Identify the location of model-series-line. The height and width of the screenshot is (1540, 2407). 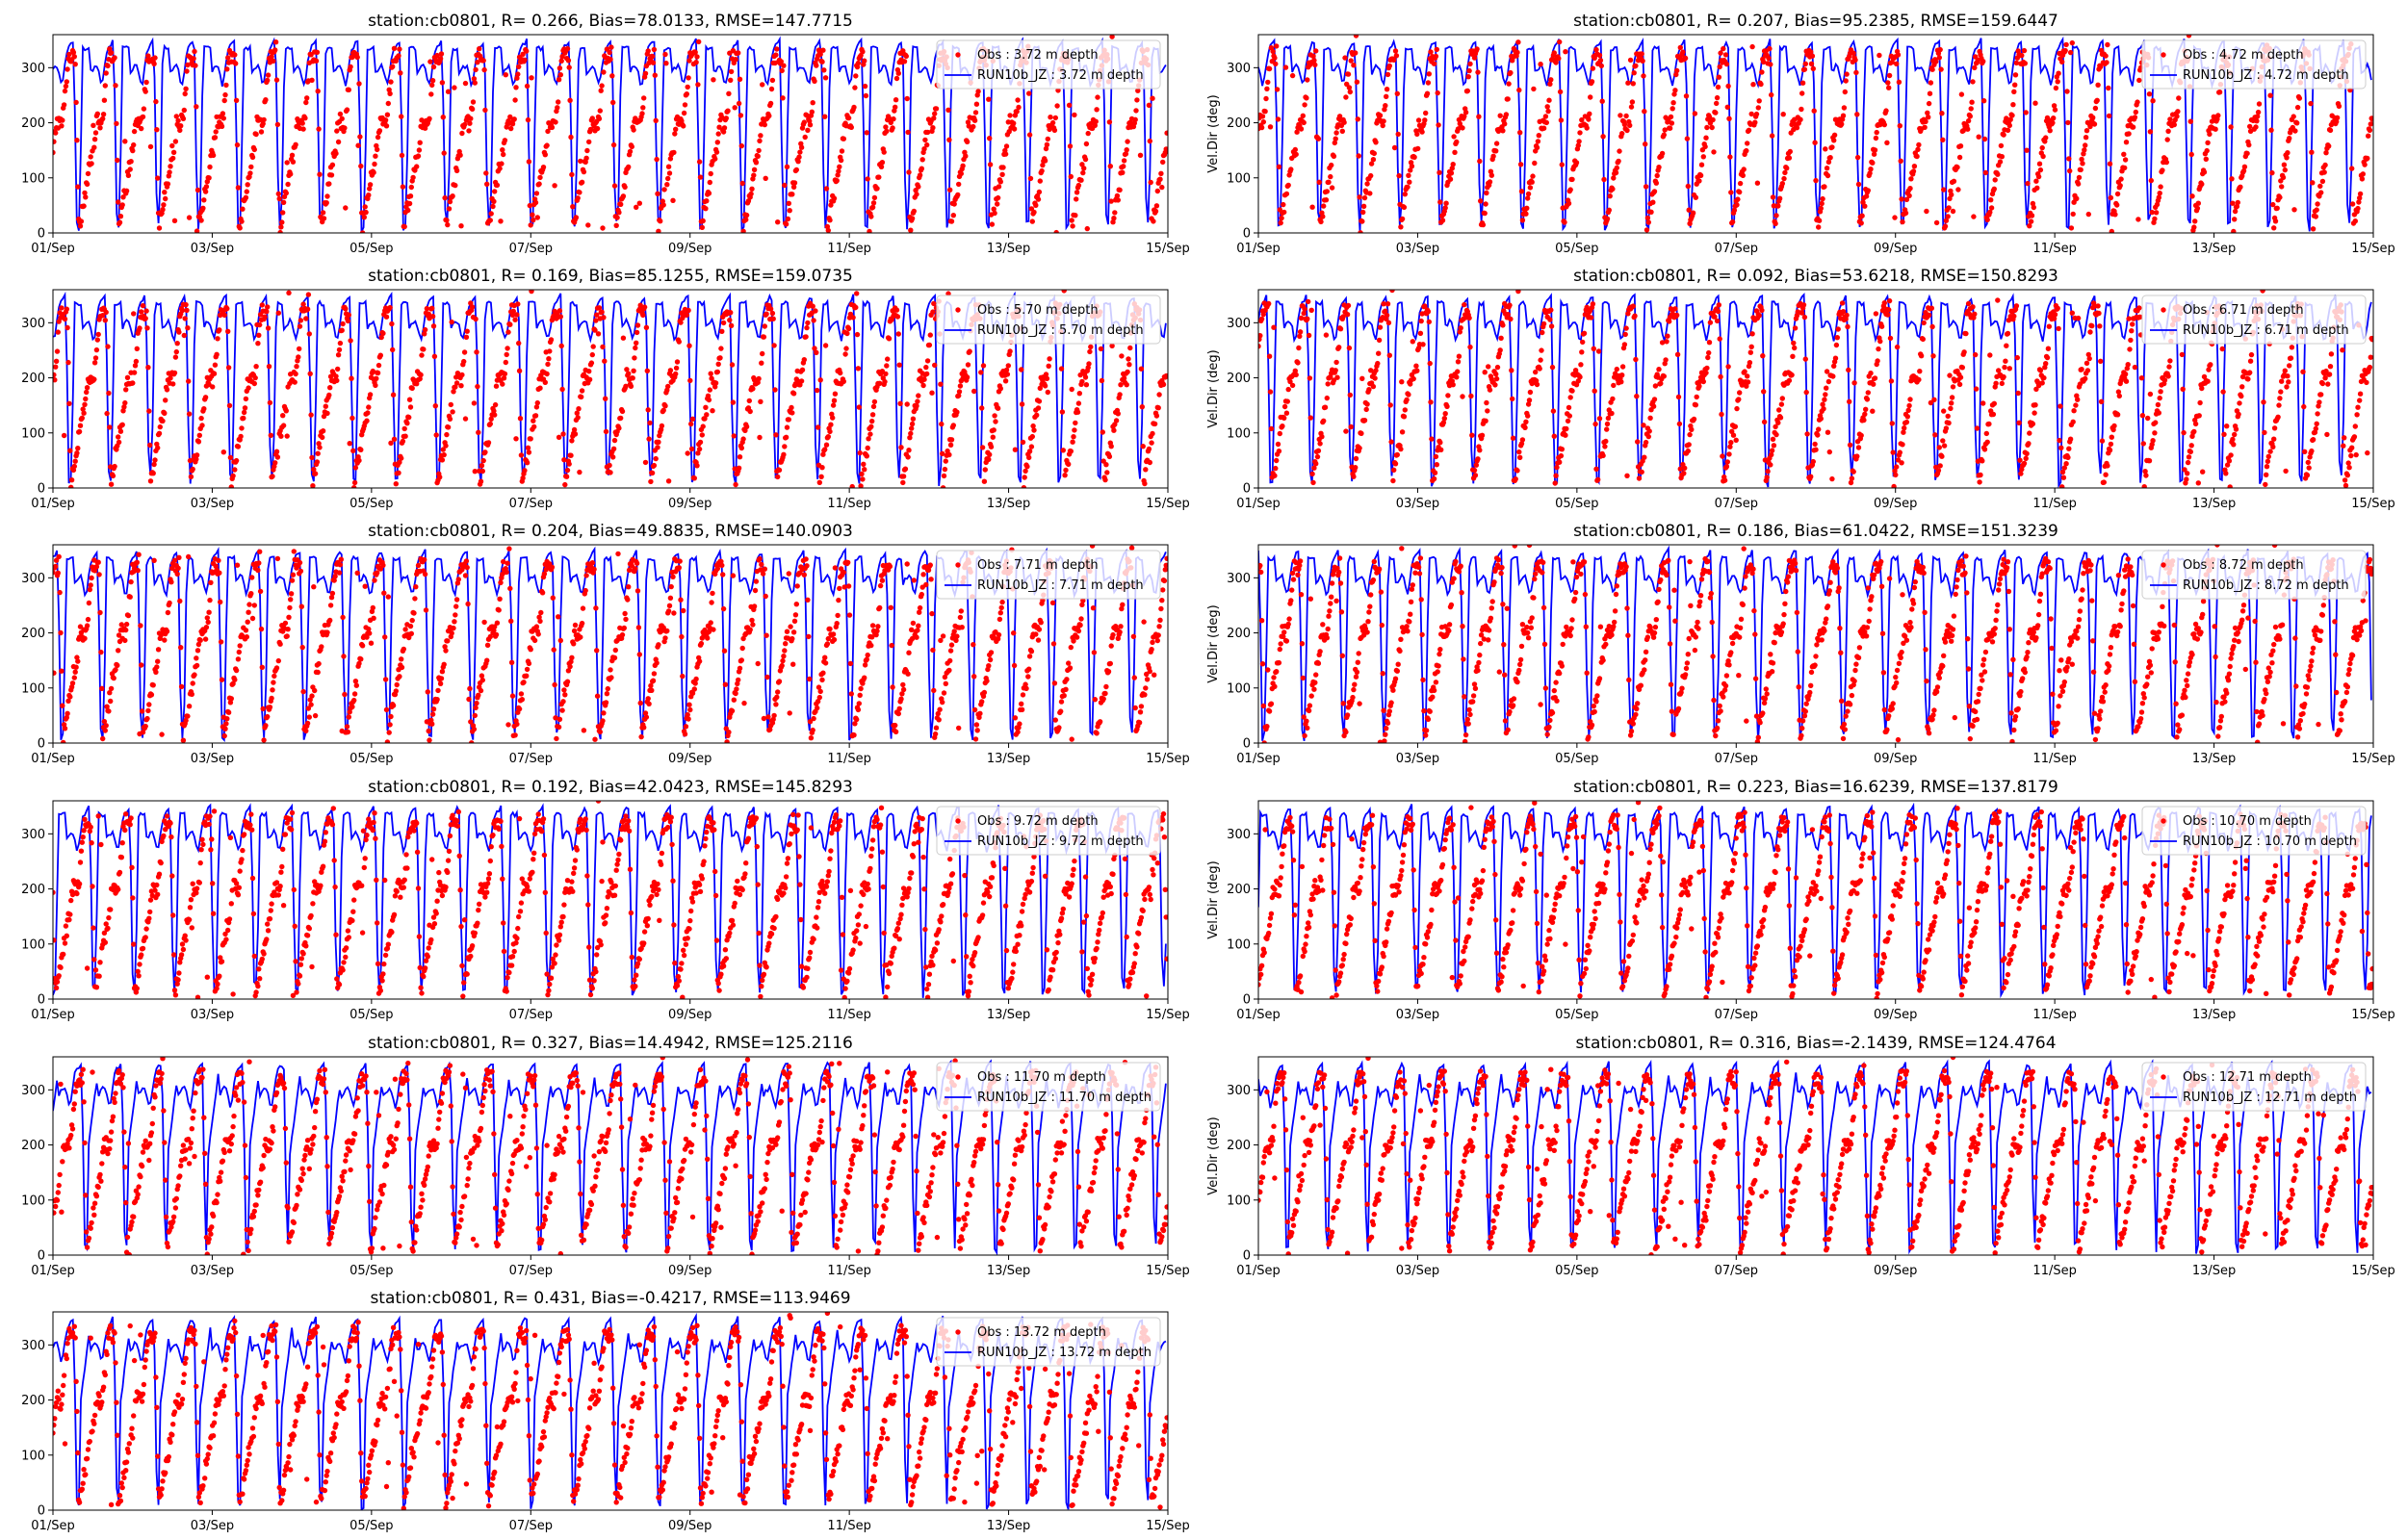
(1815, 134).